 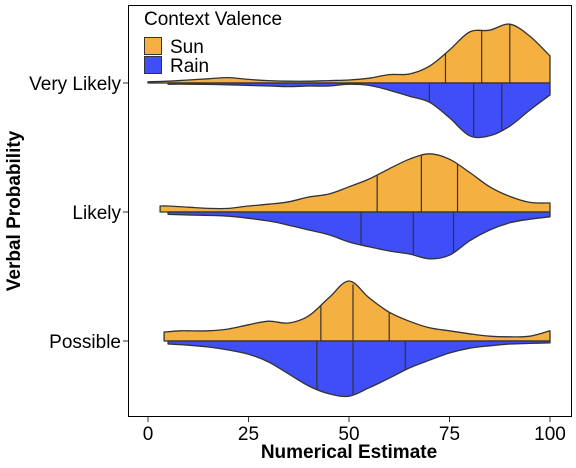 I want to click on y-tick-label-possible: Possible, so click(x=85, y=342).